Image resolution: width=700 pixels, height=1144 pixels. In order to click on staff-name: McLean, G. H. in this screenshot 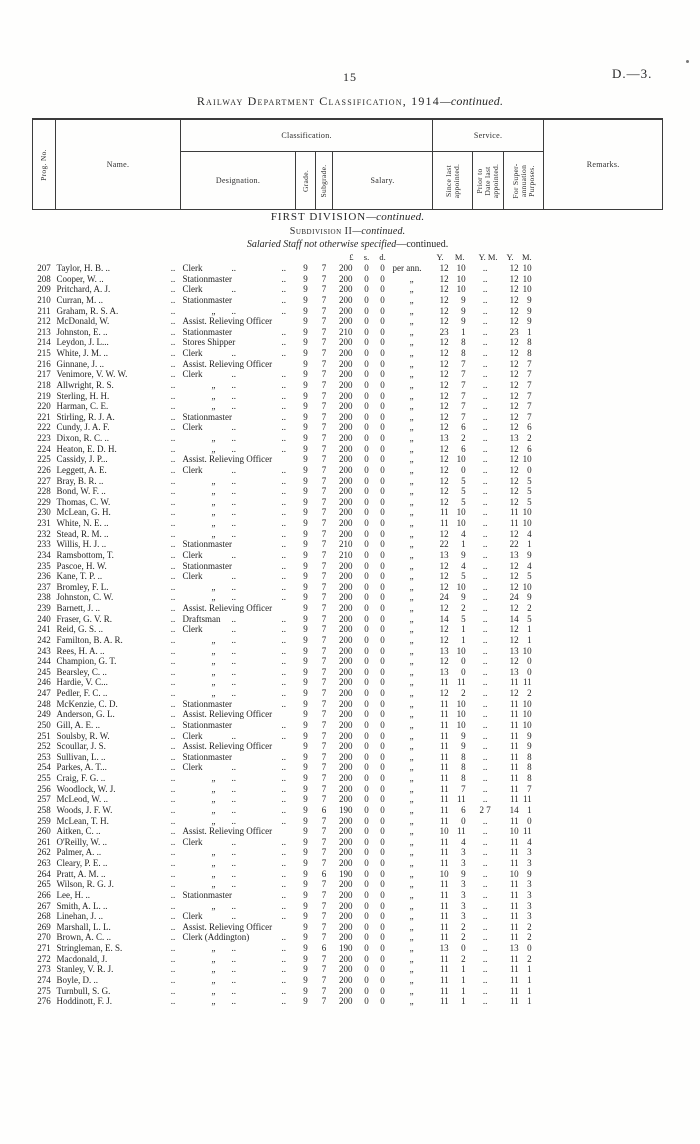, I will do `click(83, 512)`.